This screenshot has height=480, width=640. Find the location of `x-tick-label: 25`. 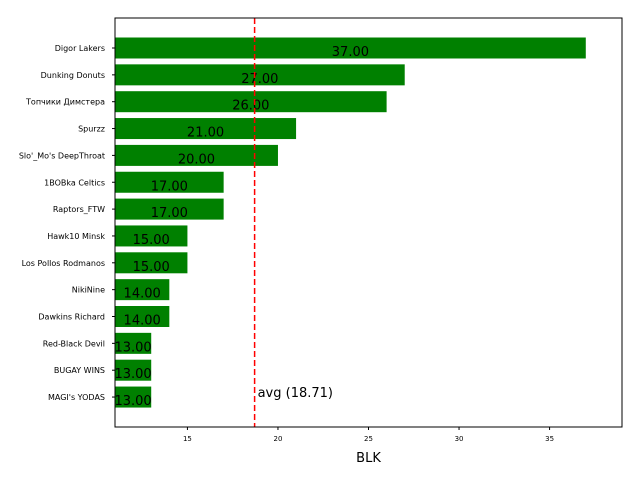

x-tick-label: 25 is located at coordinates (368, 439).